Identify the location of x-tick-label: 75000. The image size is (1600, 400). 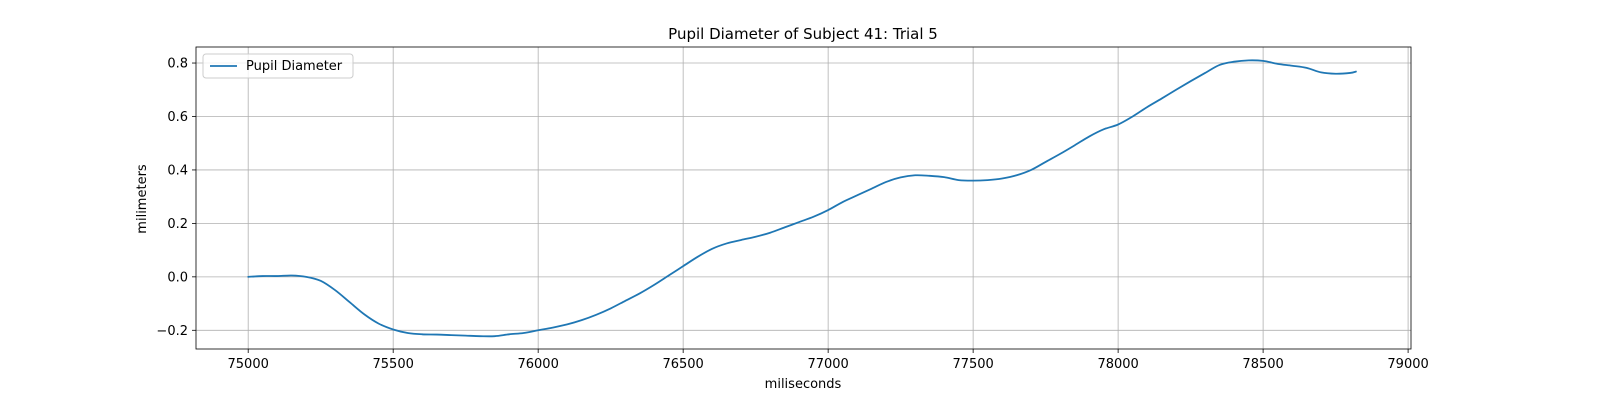
(248, 364).